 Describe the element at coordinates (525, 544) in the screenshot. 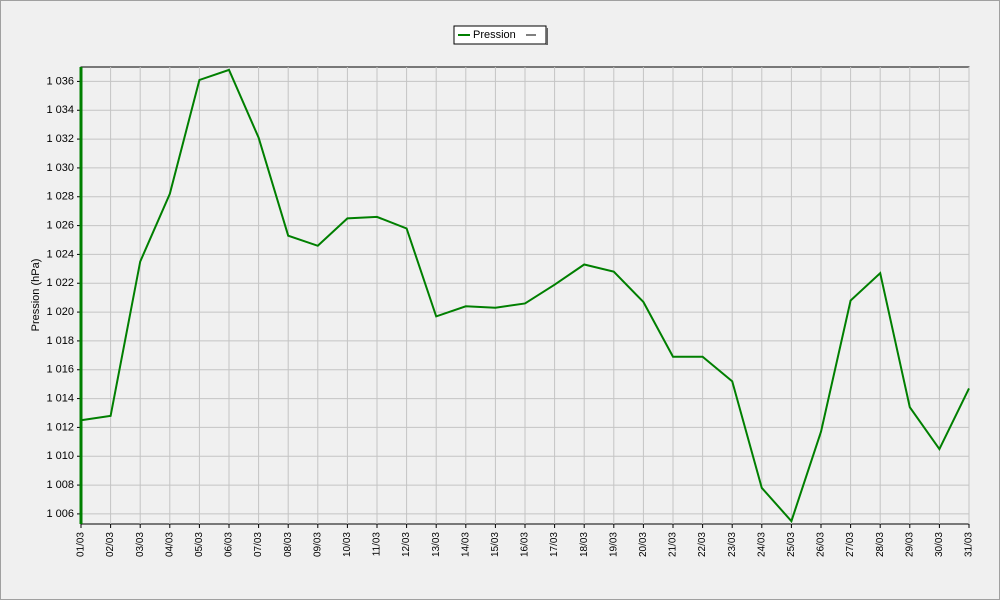

I see `x-tick-label: 16/03` at that location.